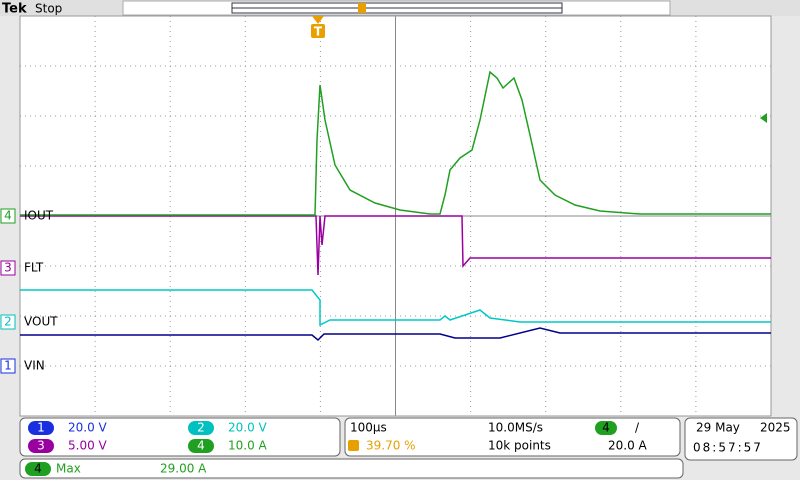 Image resolution: width=800 pixels, height=484 pixels. I want to click on trigger-badge, so click(318, 31).